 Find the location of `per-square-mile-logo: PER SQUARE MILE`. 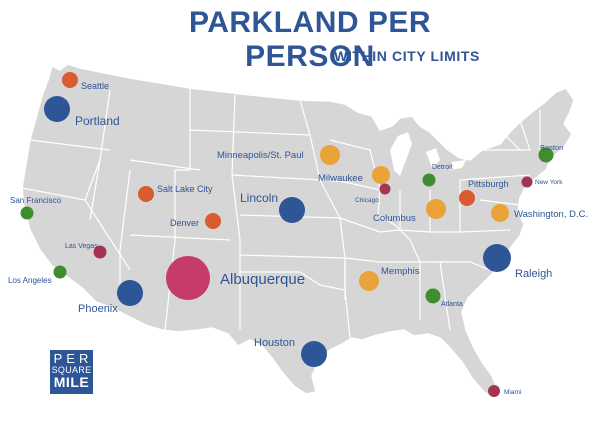

per-square-mile-logo: PER SQUARE MILE is located at coordinates (71, 372).